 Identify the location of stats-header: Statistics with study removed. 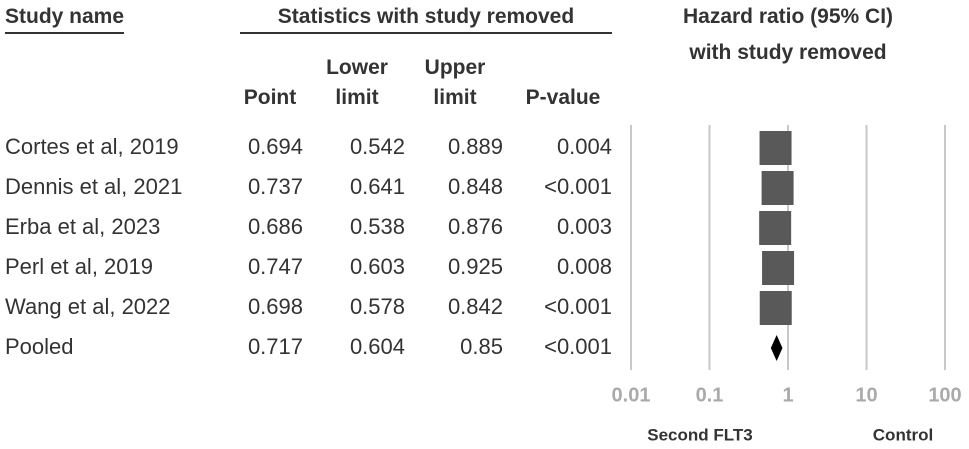
(426, 18).